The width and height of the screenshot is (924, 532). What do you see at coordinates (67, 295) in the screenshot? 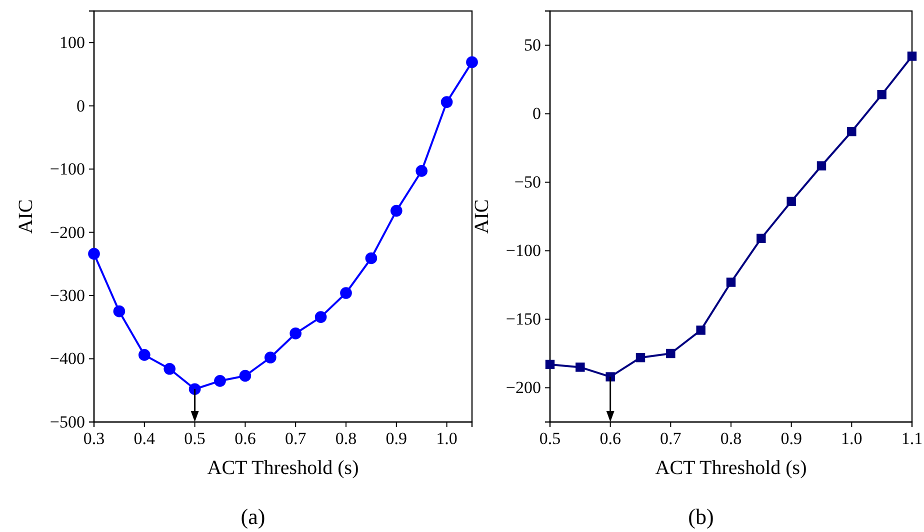
I see `y-tick-label: −300` at bounding box center [67, 295].